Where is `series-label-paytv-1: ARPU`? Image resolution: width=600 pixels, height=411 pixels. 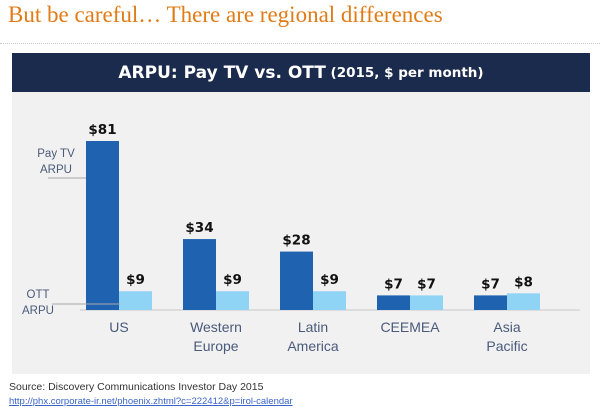
series-label-paytv-1: ARPU is located at coordinates (56, 170).